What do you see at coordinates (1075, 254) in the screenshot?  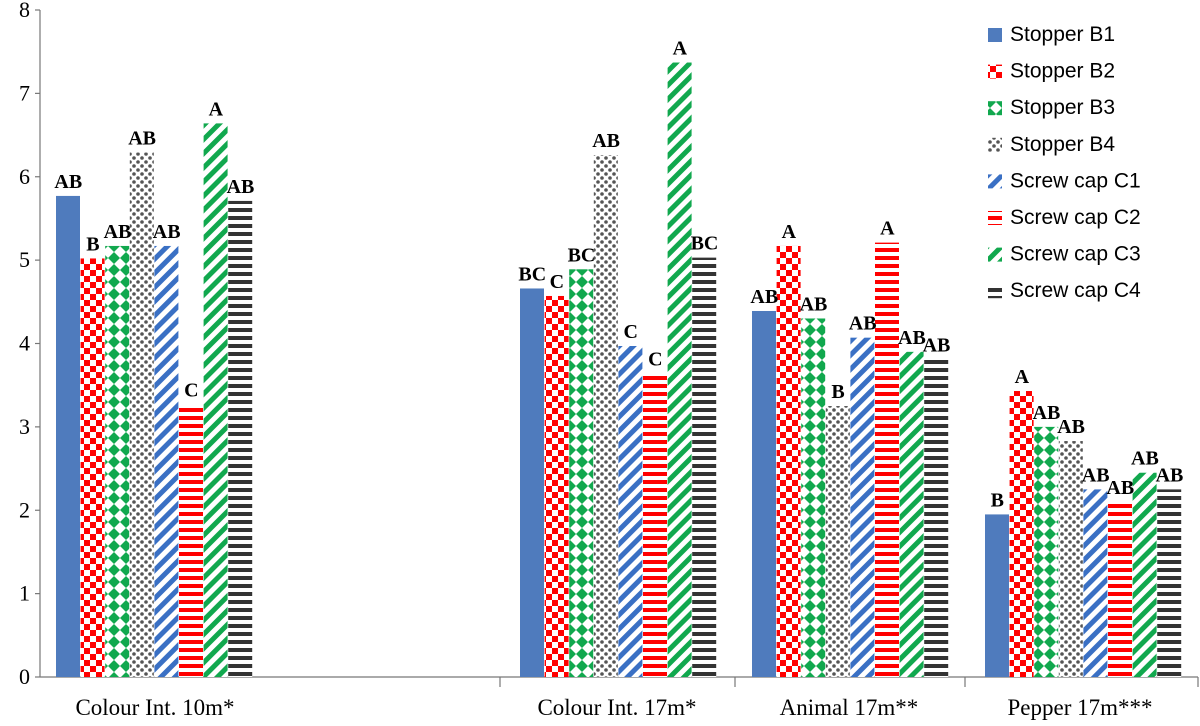 I see `legend-label: Screw cap C3` at bounding box center [1075, 254].